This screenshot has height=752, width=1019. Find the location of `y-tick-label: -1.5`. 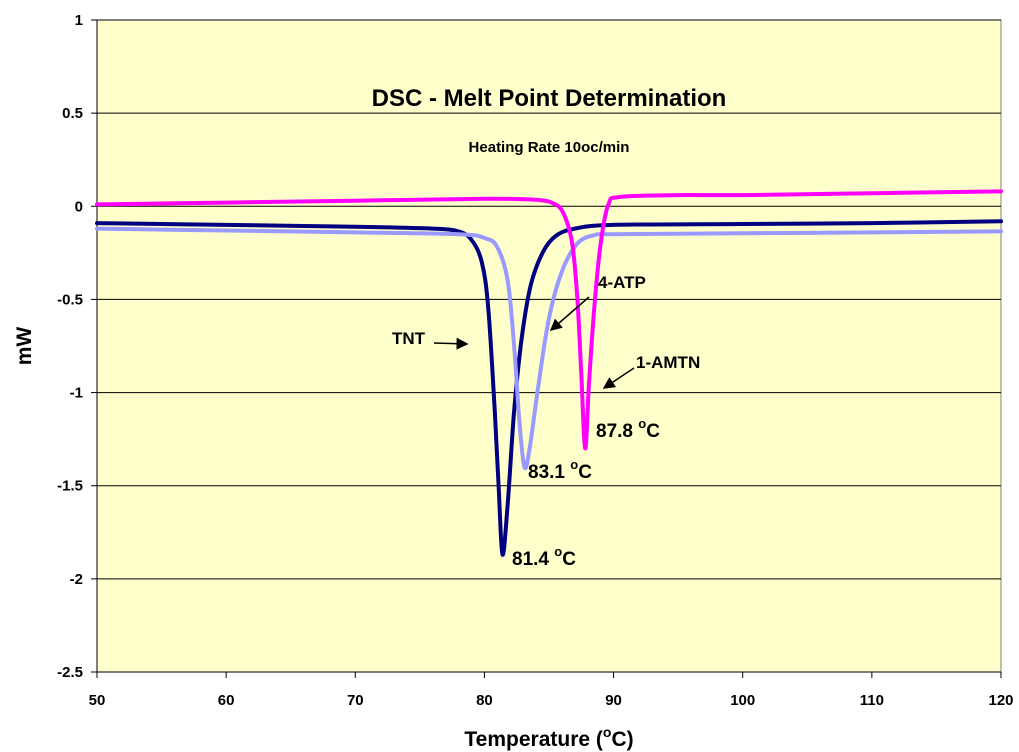

y-tick-label: -1.5 is located at coordinates (70, 486).